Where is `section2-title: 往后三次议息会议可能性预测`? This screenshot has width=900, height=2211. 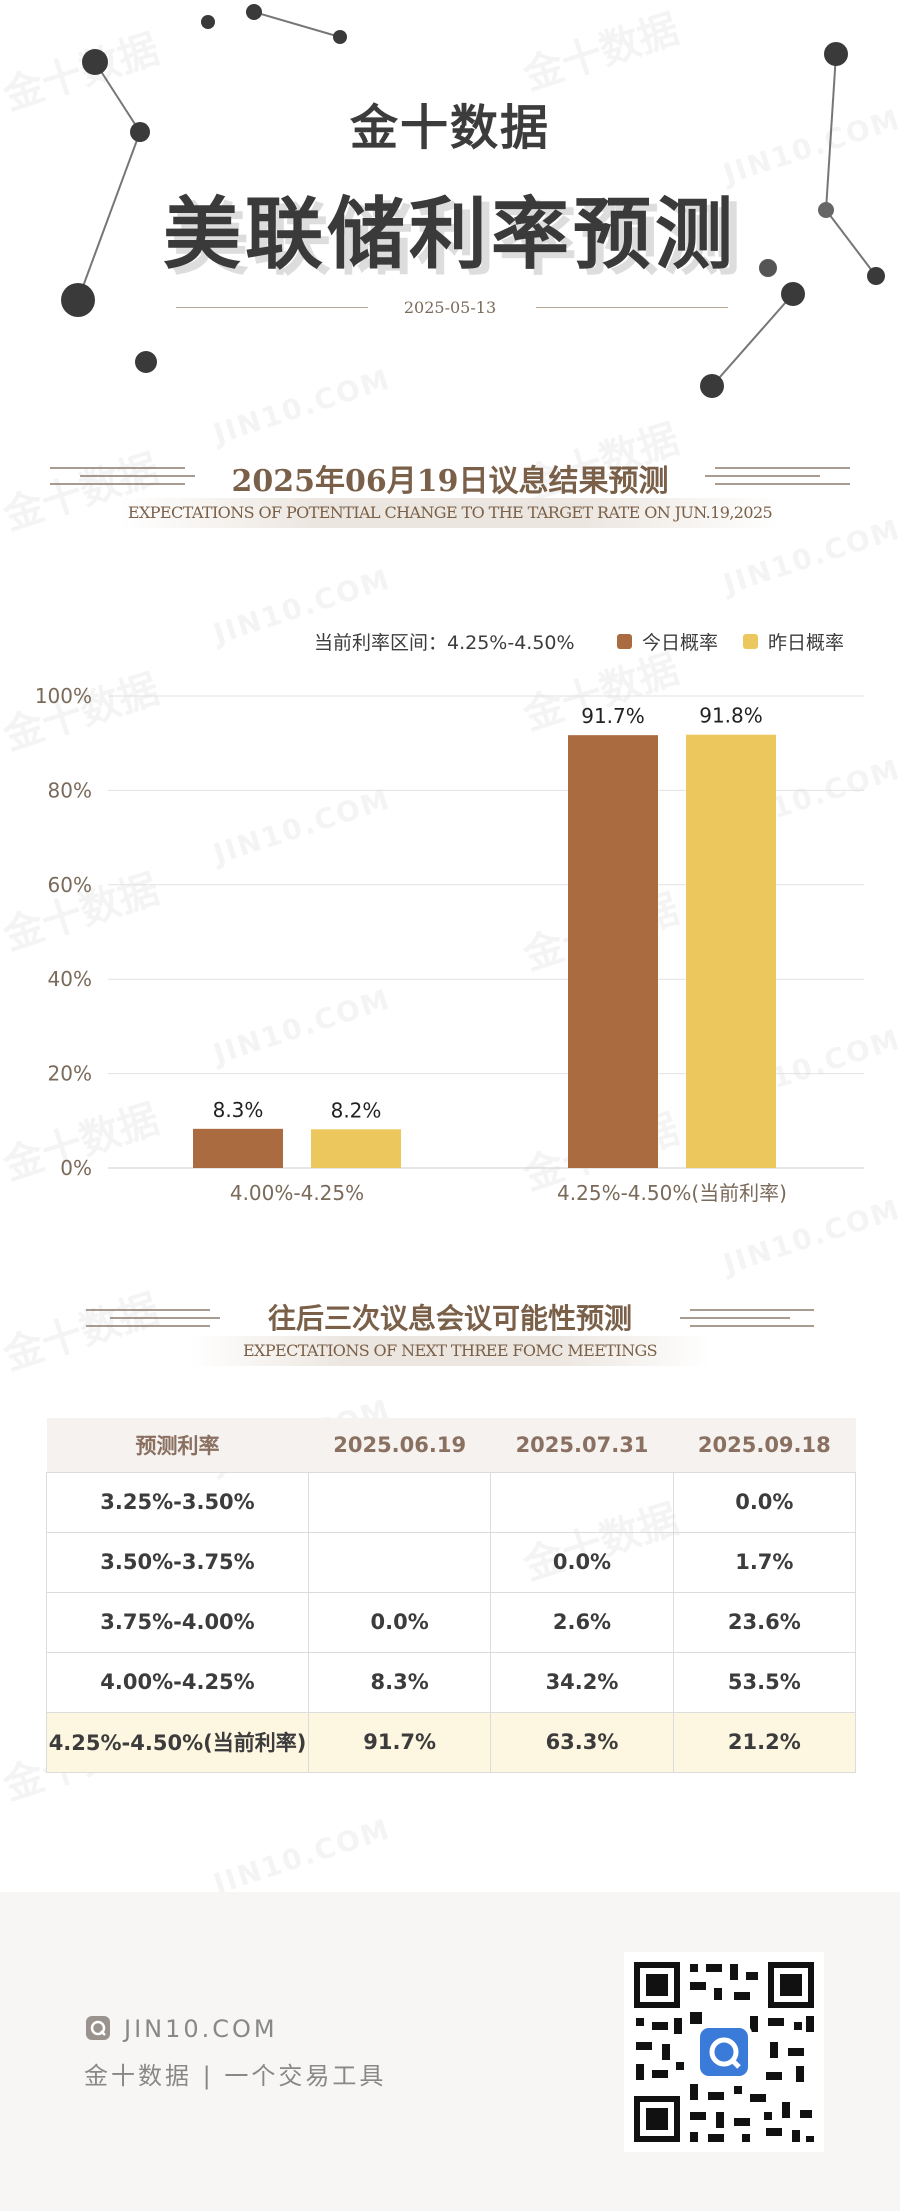
section2-title: 往后三次议息会议可能性预测 is located at coordinates (449, 1318).